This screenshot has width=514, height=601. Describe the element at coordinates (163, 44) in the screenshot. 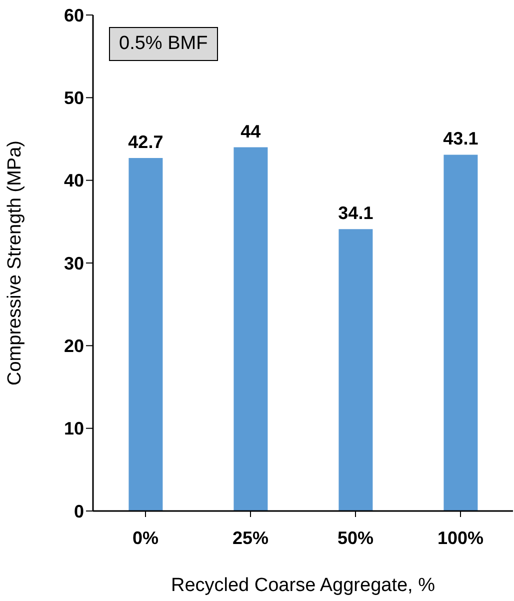

I see `annotation: 0.5% BMF` at that location.